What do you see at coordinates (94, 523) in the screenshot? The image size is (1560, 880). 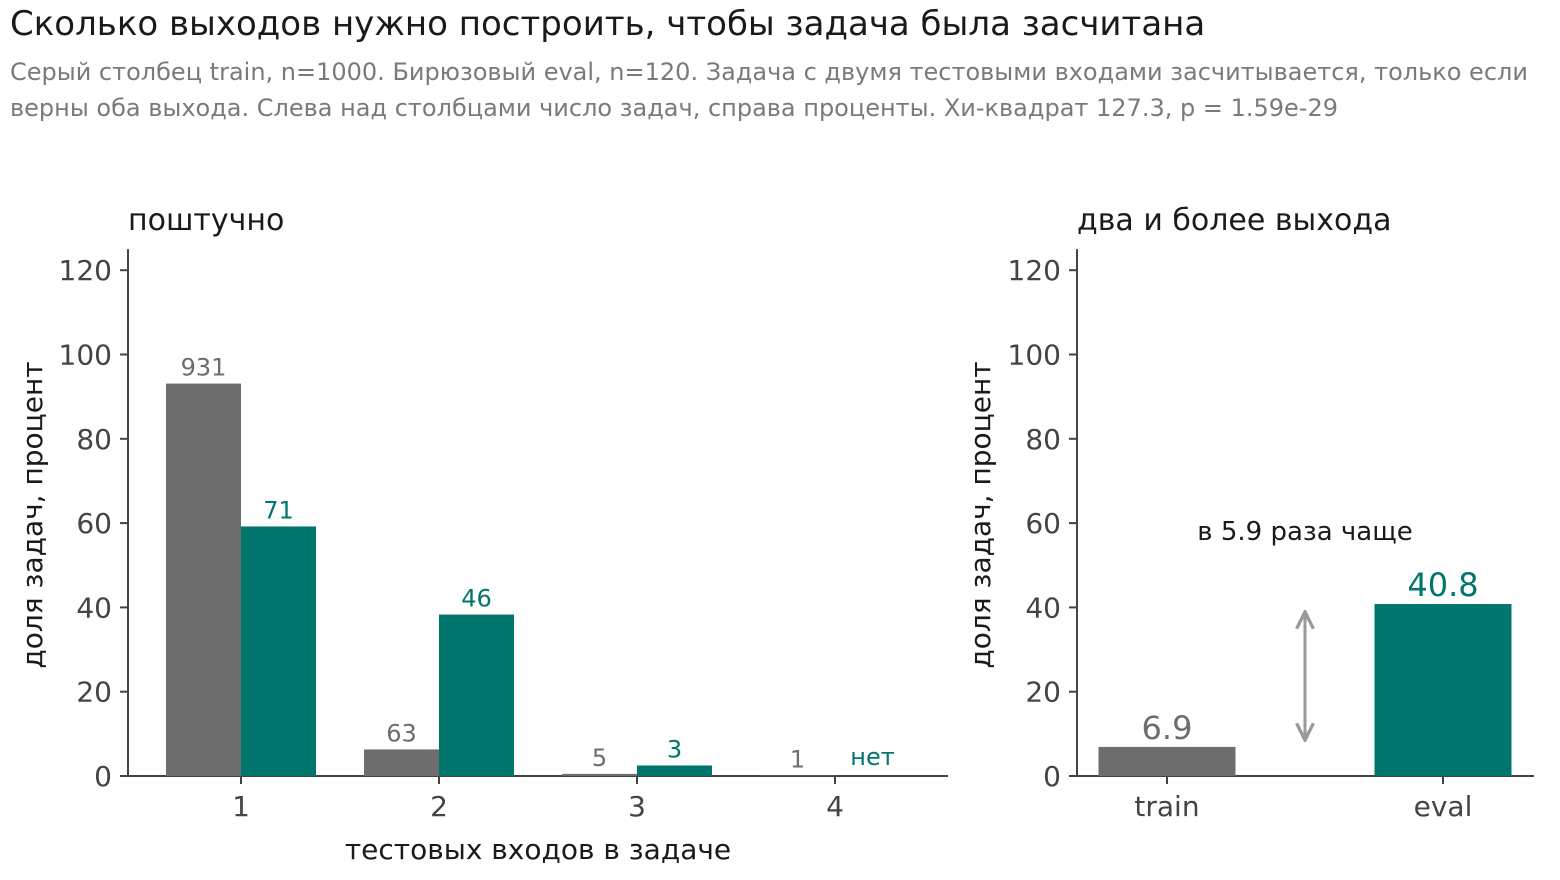 I see `left-y-tick-label: 60` at bounding box center [94, 523].